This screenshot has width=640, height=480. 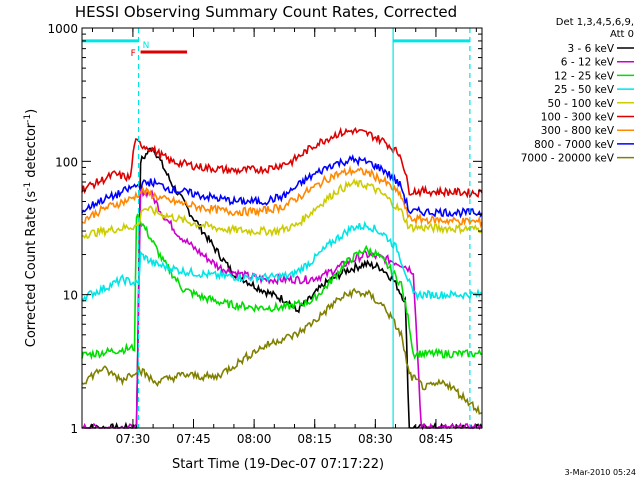 I want to click on x-tick-label: 08:45, so click(x=436, y=439).